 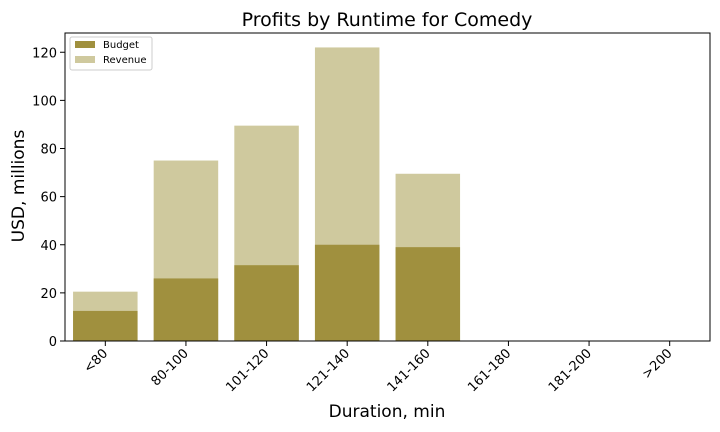 I want to click on budget-bars, so click(x=267, y=292).